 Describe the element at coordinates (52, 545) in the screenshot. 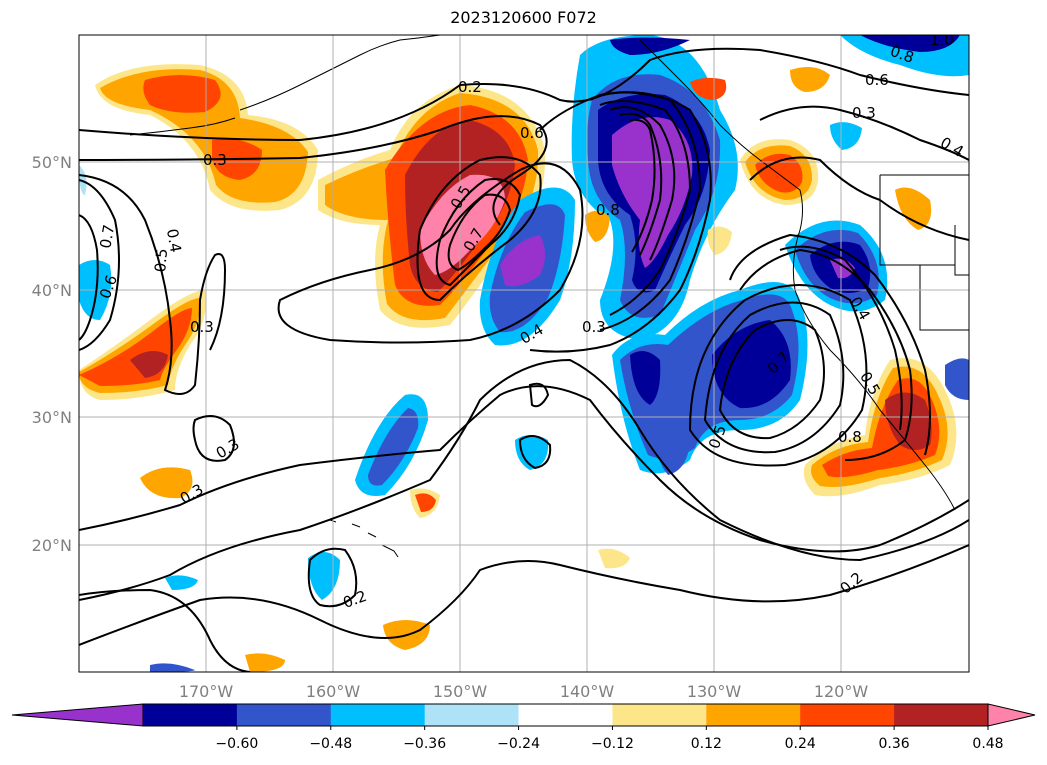

I see `lat-label: 20°N` at that location.